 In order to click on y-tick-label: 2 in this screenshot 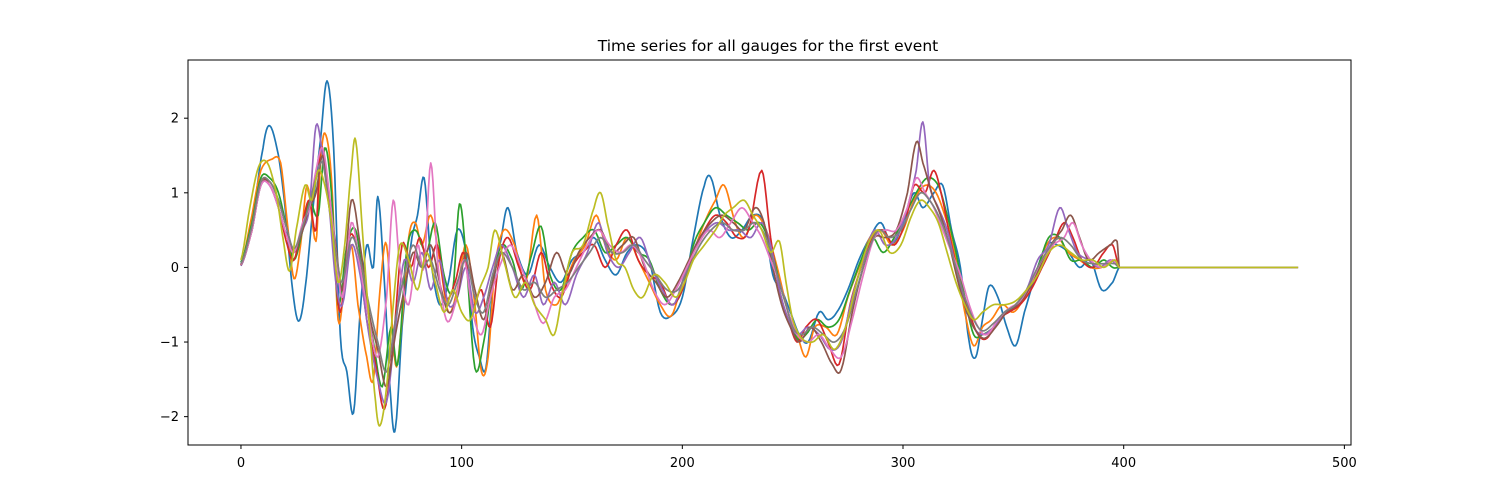, I will do `click(175, 119)`.